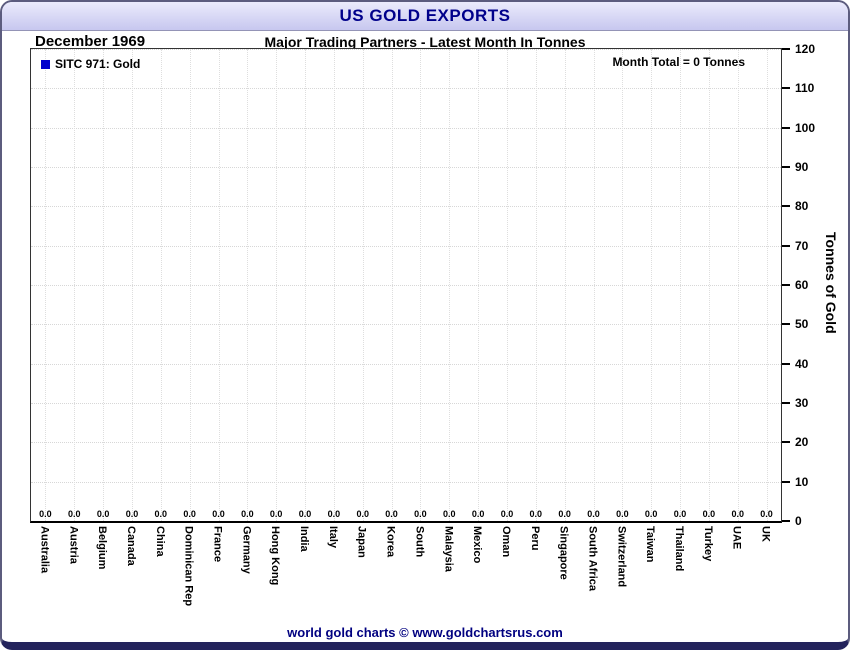 Image resolution: width=850 pixels, height=650 pixels. Describe the element at coordinates (477, 545) in the screenshot. I see `x-tick-label: Mexico` at that location.